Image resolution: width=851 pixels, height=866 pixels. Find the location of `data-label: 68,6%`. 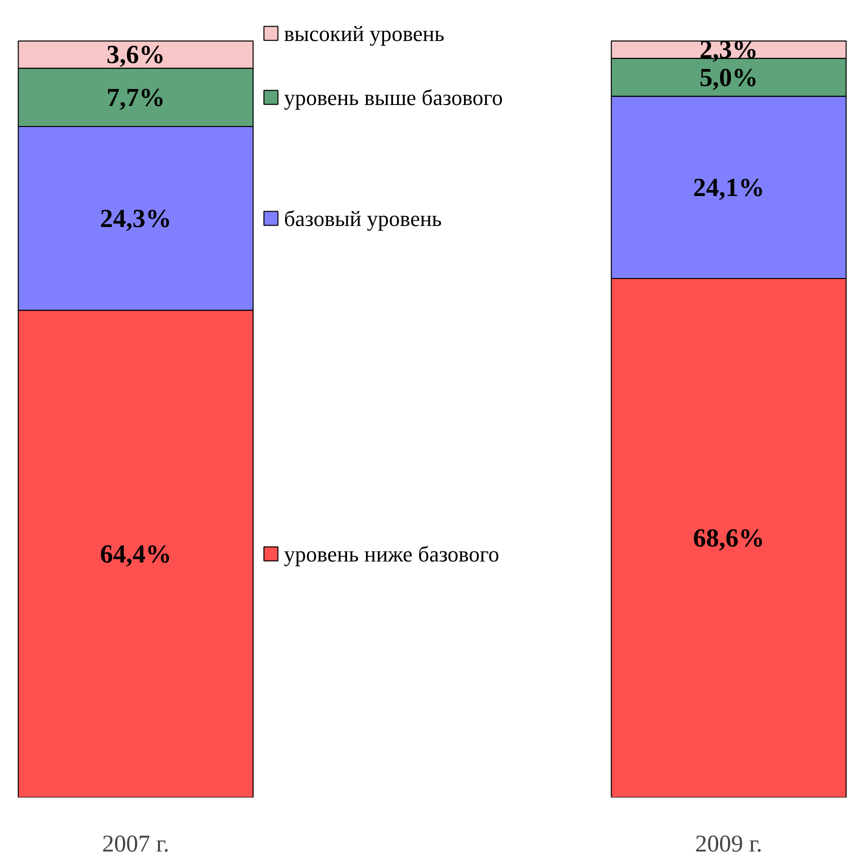

data-label: 68,6% is located at coordinates (728, 538).